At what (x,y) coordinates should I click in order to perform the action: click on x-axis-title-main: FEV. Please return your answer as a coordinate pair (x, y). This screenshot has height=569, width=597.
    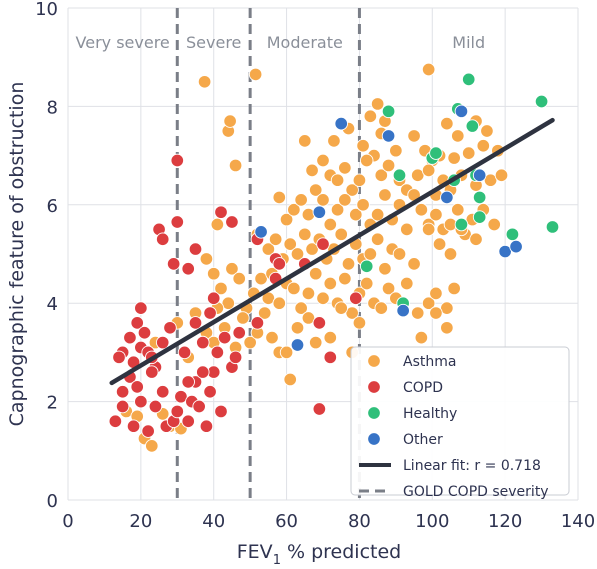
    Looking at the image, I should click on (255, 552).